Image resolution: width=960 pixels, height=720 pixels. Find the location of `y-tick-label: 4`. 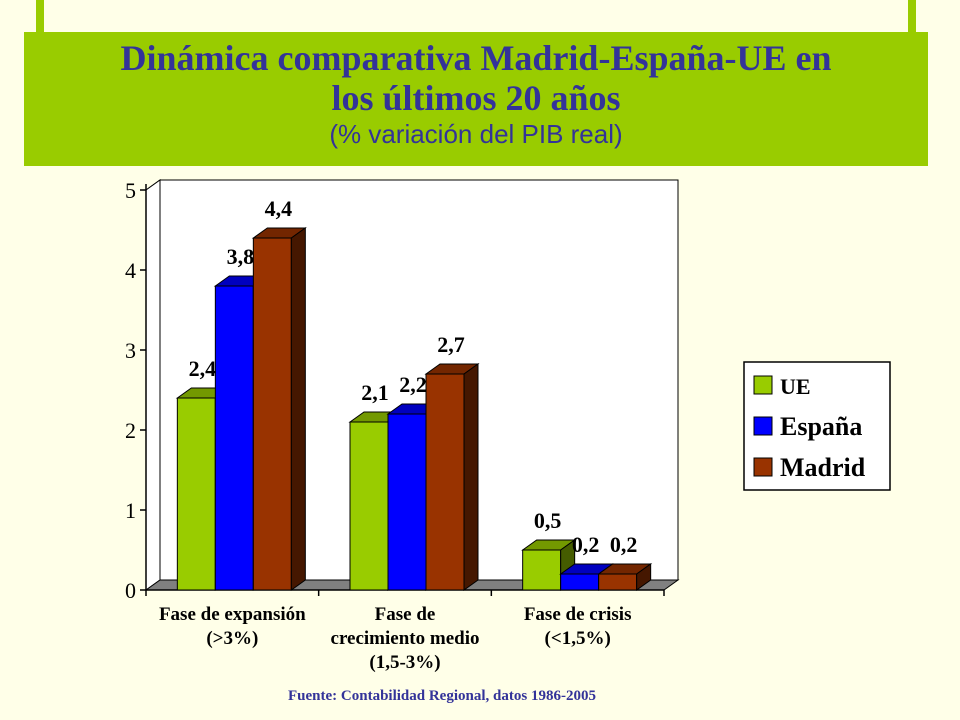

y-tick-label: 4 is located at coordinates (130, 270).